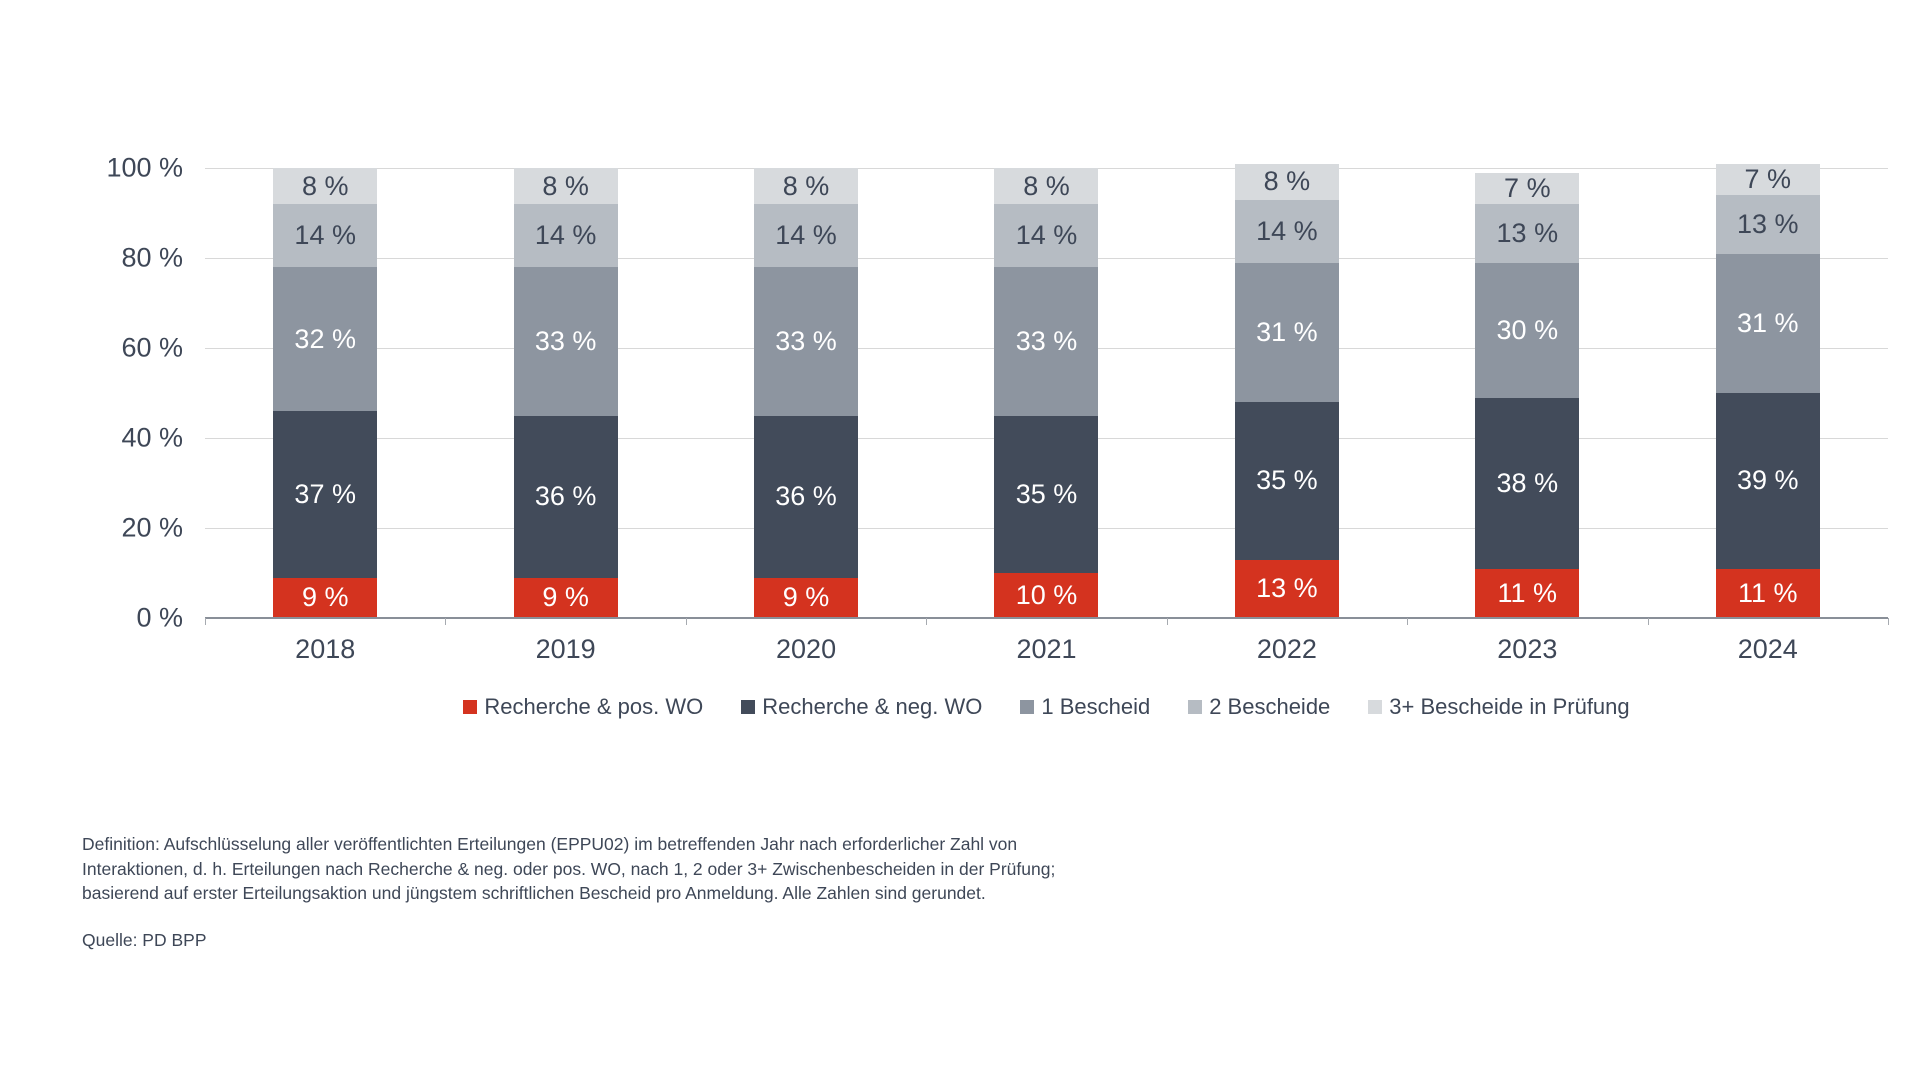  Describe the element at coordinates (1767, 593) in the screenshot. I see `bar-segment: 11 %` at that location.